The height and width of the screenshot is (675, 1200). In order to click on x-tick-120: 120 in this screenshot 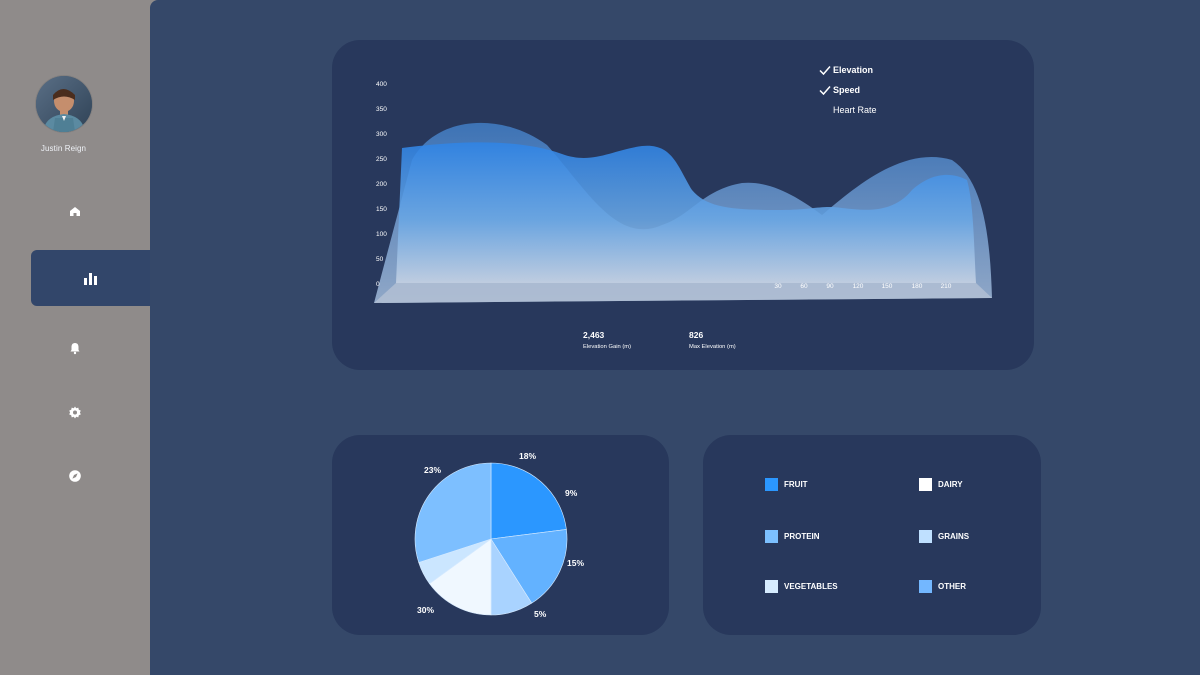, I will do `click(858, 286)`.